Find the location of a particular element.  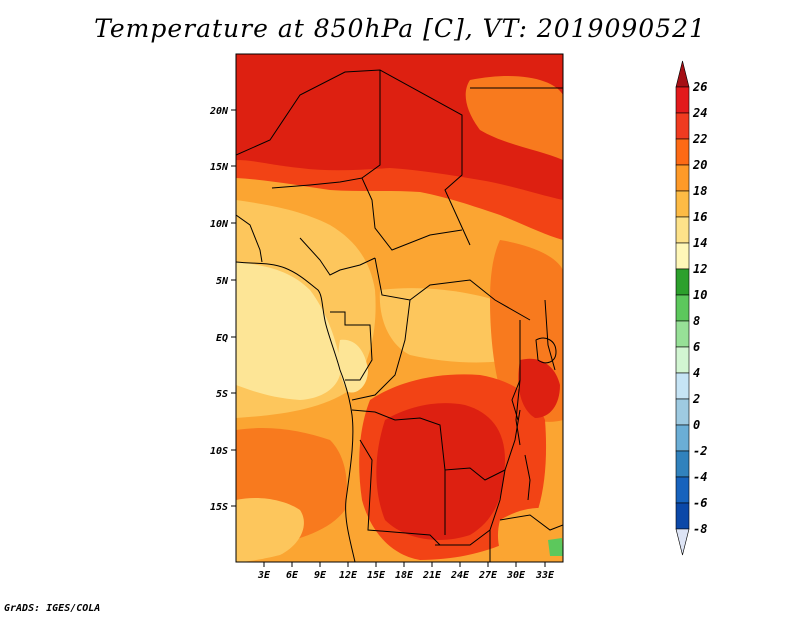

lon-label: 30E is located at coordinates (516, 575).